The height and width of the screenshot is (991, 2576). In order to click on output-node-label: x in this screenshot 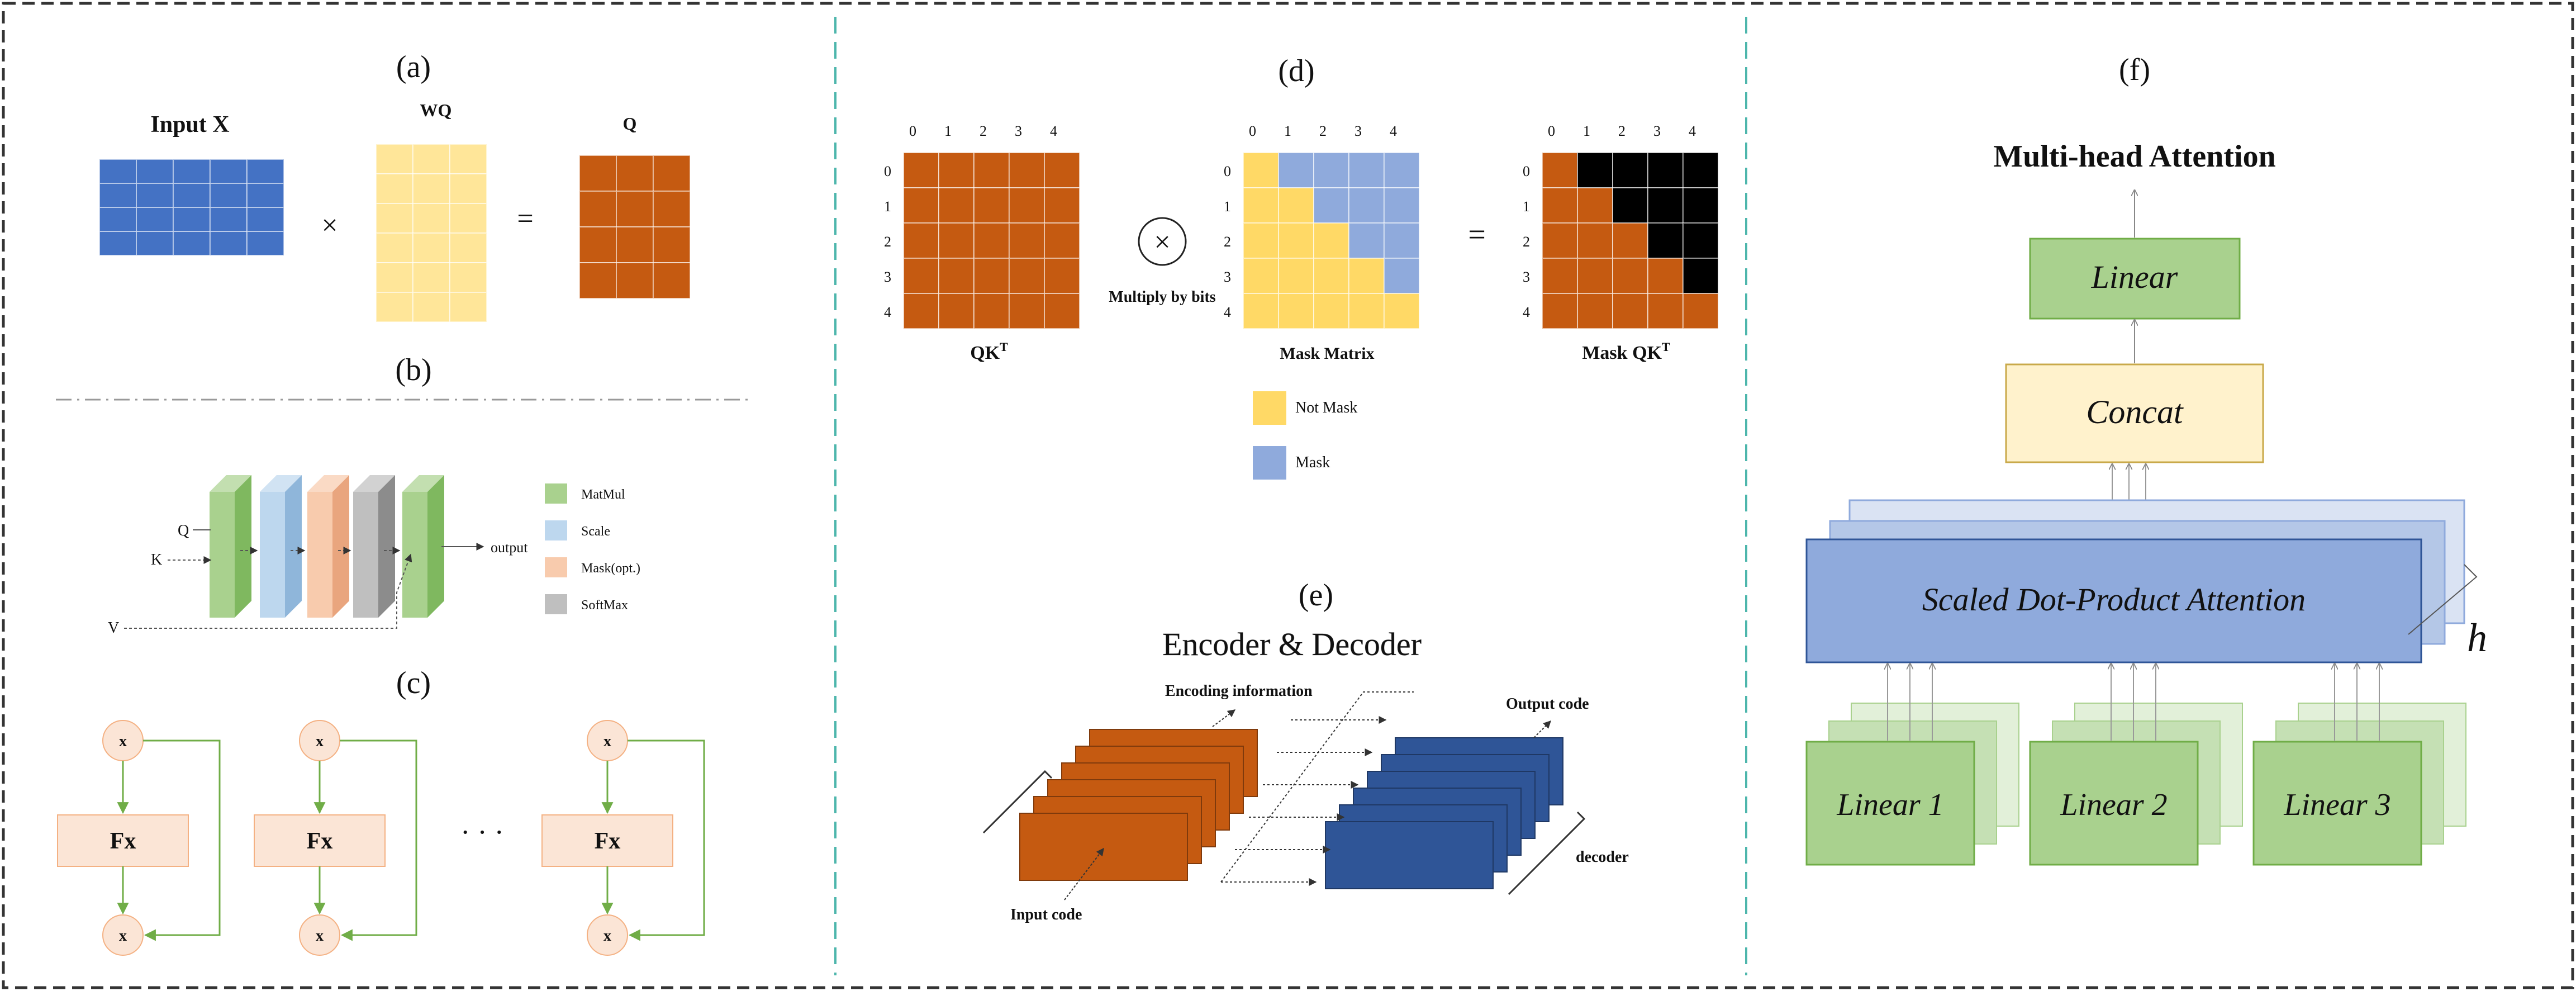, I will do `click(607, 936)`.